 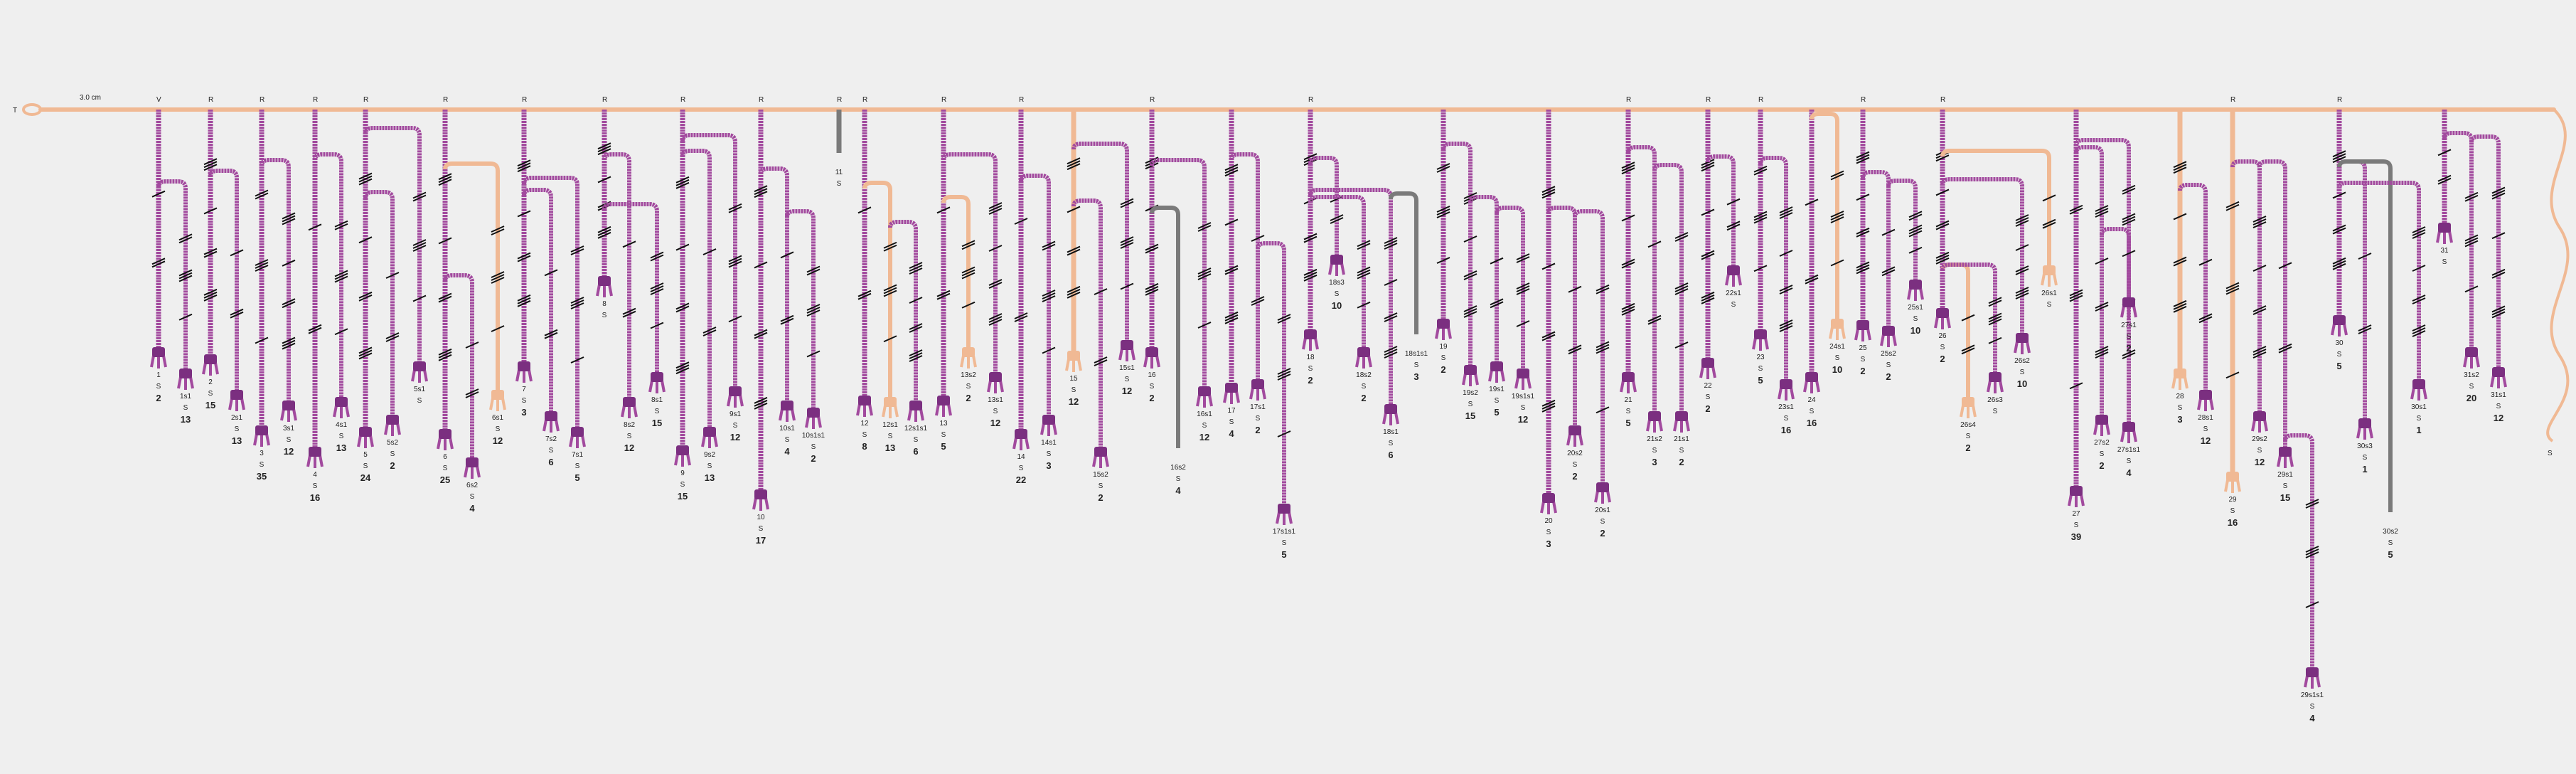 What do you see at coordinates (2488, 278) in the screenshot?
I see `pendant-cord: 31s1 S 12` at bounding box center [2488, 278].